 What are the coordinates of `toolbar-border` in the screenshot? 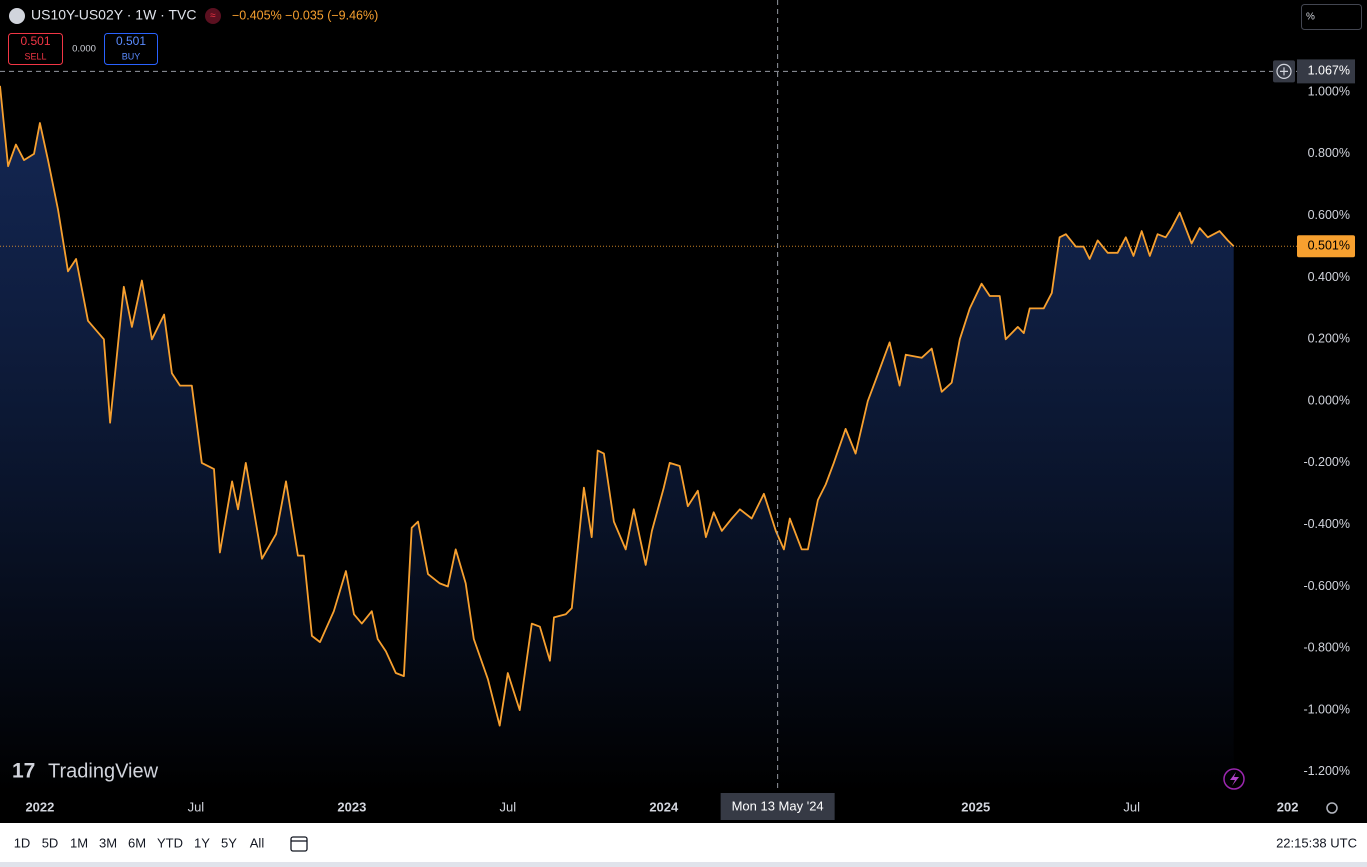 It's located at (683, 864).